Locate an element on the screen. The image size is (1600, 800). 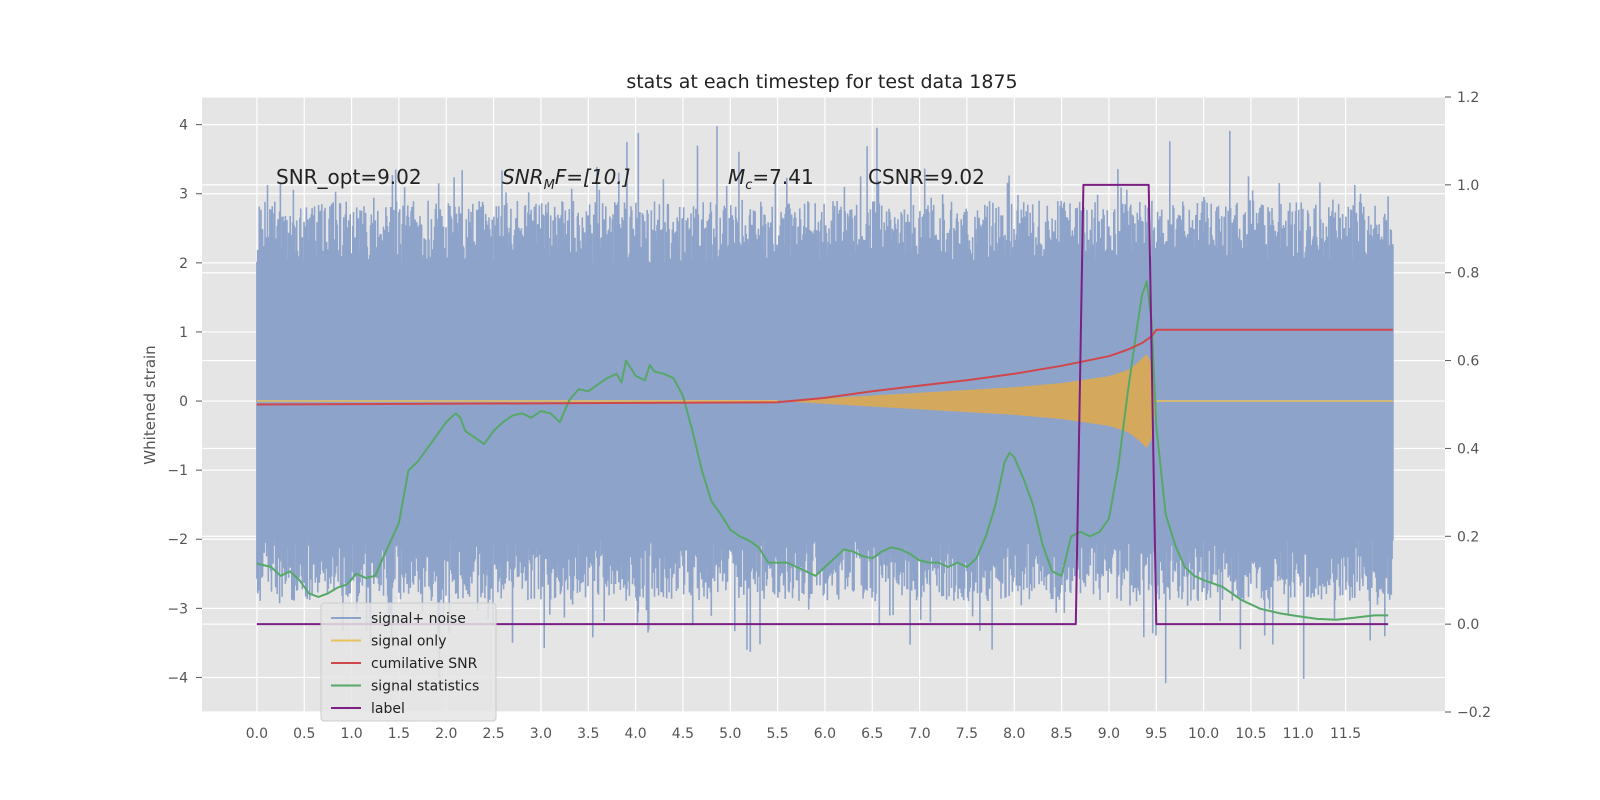
annotation-snr-mf-rest: F=[10.] is located at coordinates (593, 177).